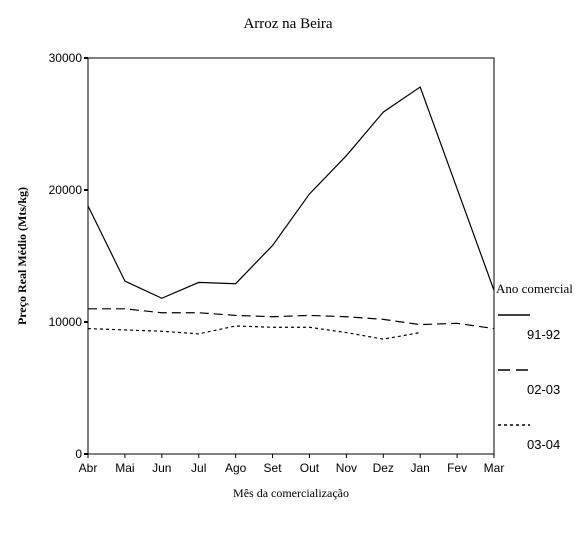  Describe the element at coordinates (66, 58) in the screenshot. I see `y-tick-label: 30000` at that location.